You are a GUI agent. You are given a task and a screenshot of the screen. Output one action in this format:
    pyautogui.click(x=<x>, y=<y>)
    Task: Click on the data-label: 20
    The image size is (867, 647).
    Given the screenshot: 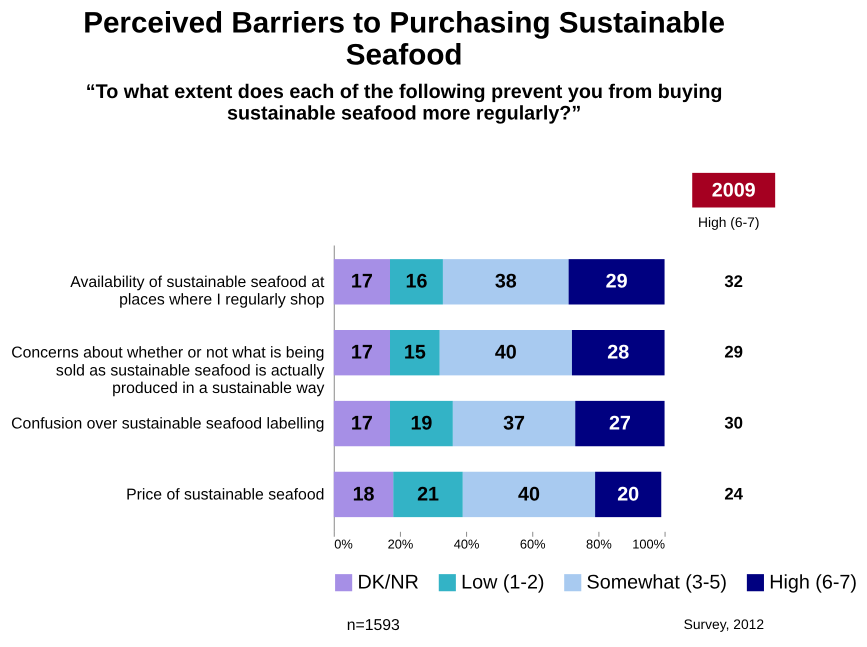 What is the action you would take?
    pyautogui.click(x=628, y=494)
    